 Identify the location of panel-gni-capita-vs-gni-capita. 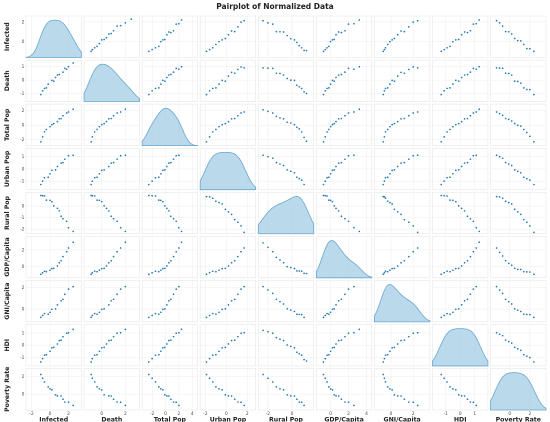
(402, 301).